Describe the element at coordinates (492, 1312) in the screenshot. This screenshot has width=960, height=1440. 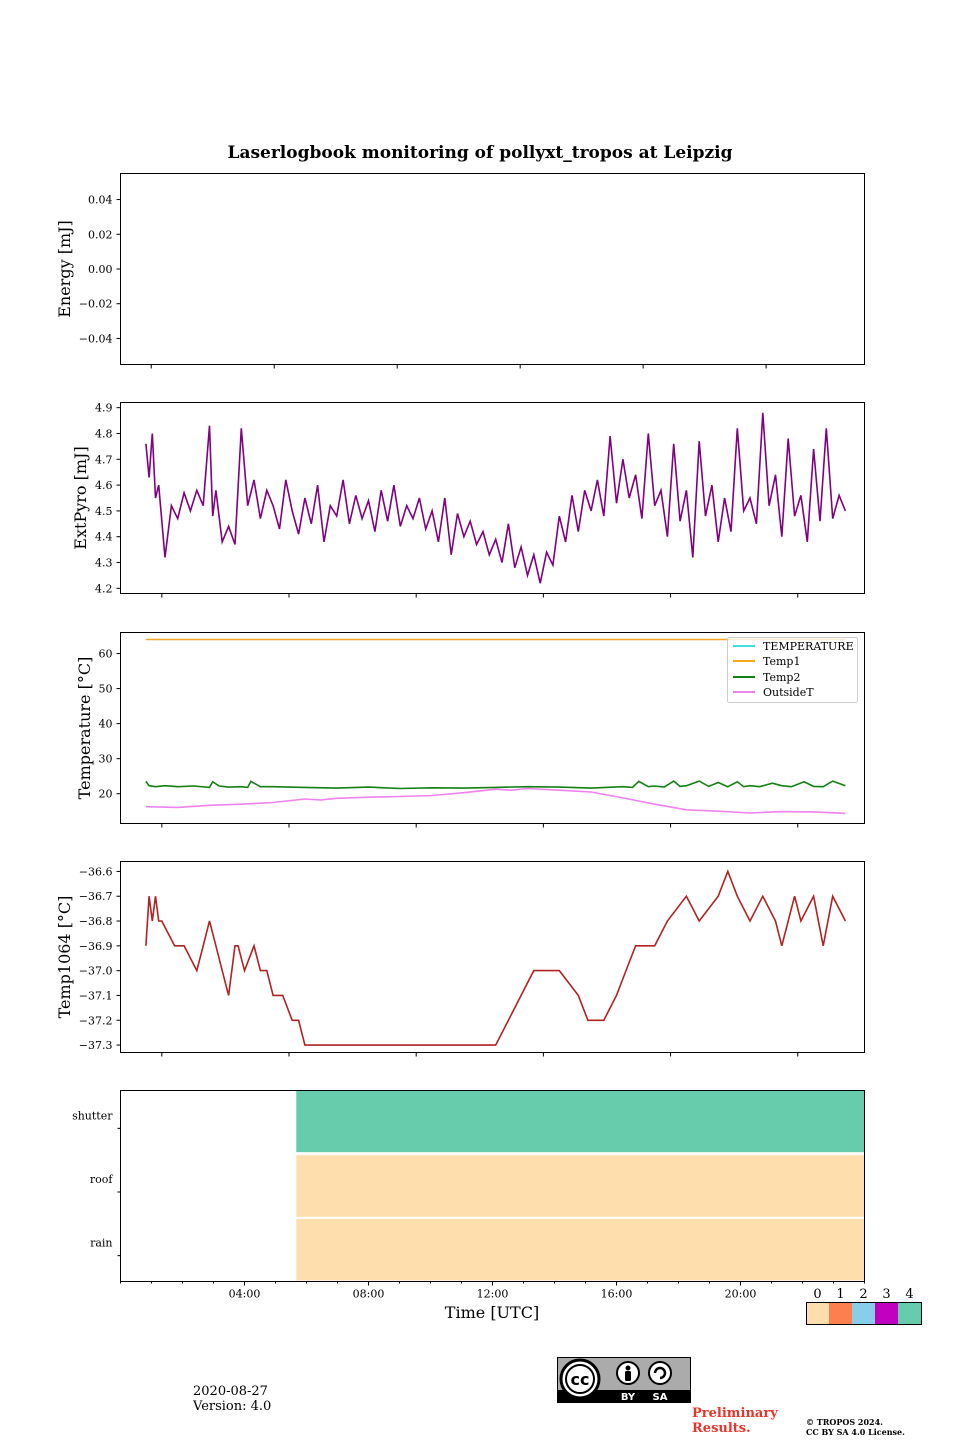
I see `x-axis-label: Time [UTC]` at that location.